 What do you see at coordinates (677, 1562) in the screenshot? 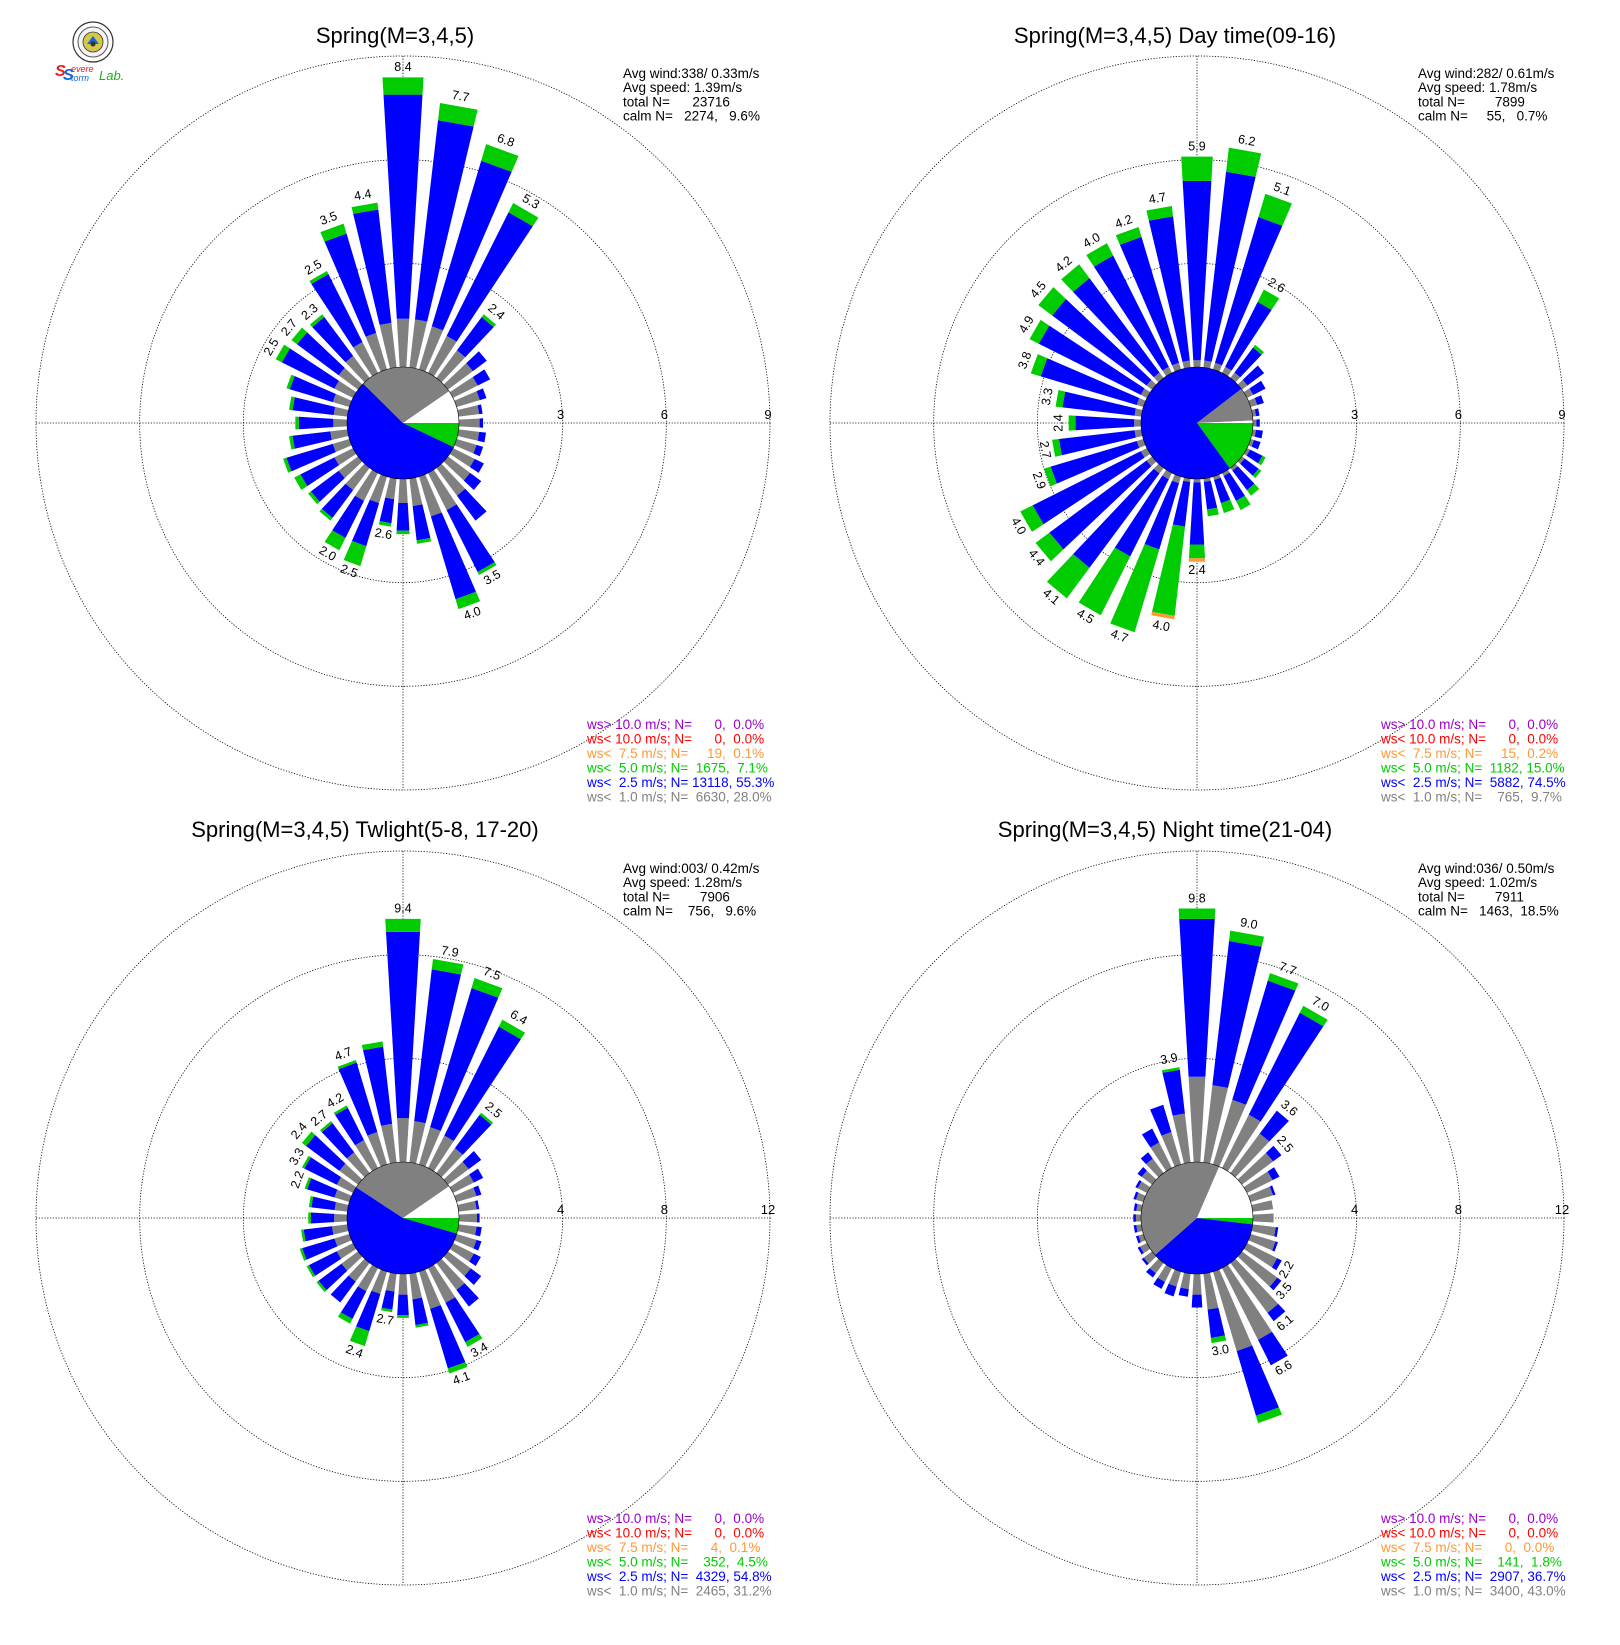
I see `legend-entry: ws< 5.0 m/s; N= 352, 4.5%` at bounding box center [677, 1562].